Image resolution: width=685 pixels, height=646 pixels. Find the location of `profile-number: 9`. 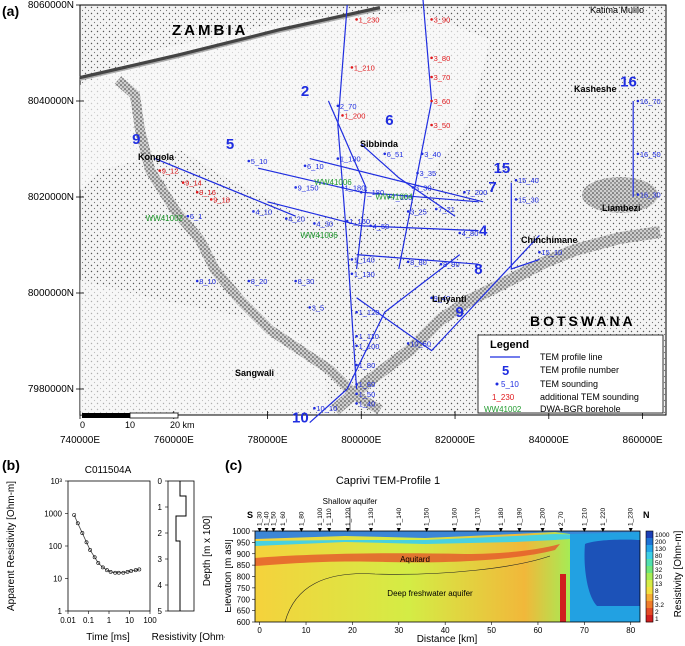

profile-number: 9 is located at coordinates (460, 312).